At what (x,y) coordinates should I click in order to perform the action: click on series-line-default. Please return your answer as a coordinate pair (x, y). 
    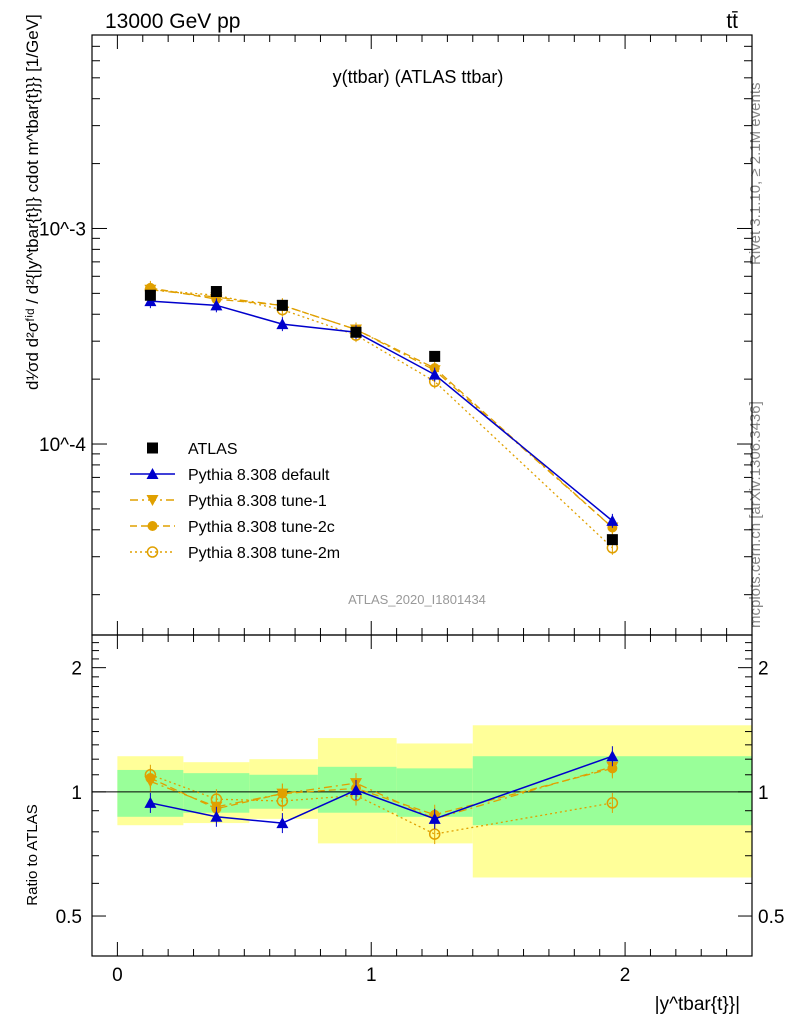
    Looking at the image, I should click on (381, 411).